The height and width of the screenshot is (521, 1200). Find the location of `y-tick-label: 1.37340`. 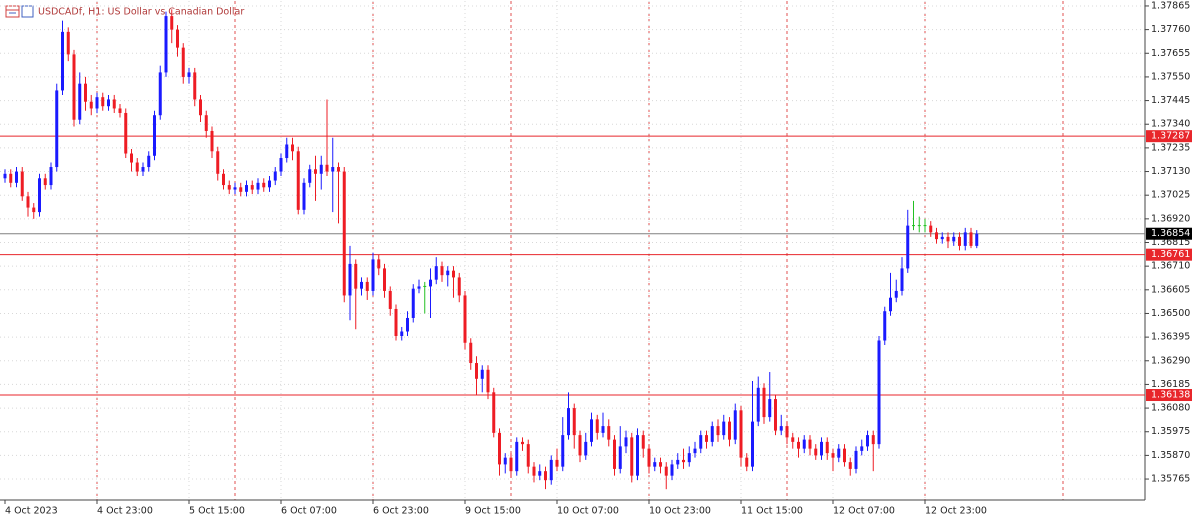

y-tick-label: 1.37340 is located at coordinates (1170, 124).